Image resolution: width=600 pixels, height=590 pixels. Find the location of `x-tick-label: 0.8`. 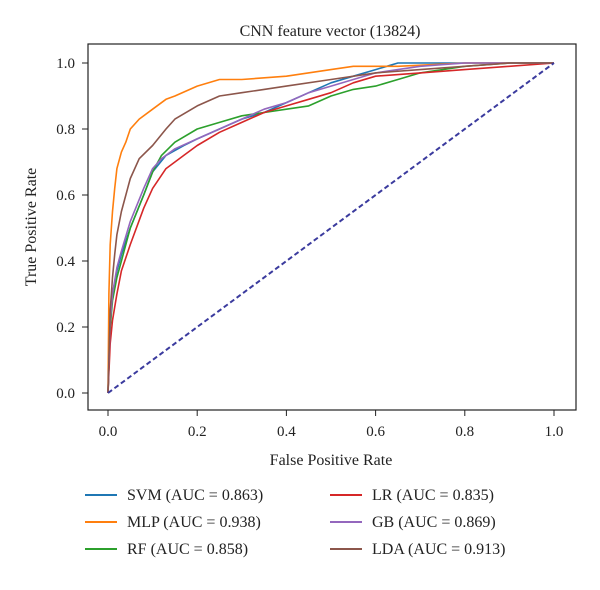

x-tick-label: 0.8 is located at coordinates (464, 432).